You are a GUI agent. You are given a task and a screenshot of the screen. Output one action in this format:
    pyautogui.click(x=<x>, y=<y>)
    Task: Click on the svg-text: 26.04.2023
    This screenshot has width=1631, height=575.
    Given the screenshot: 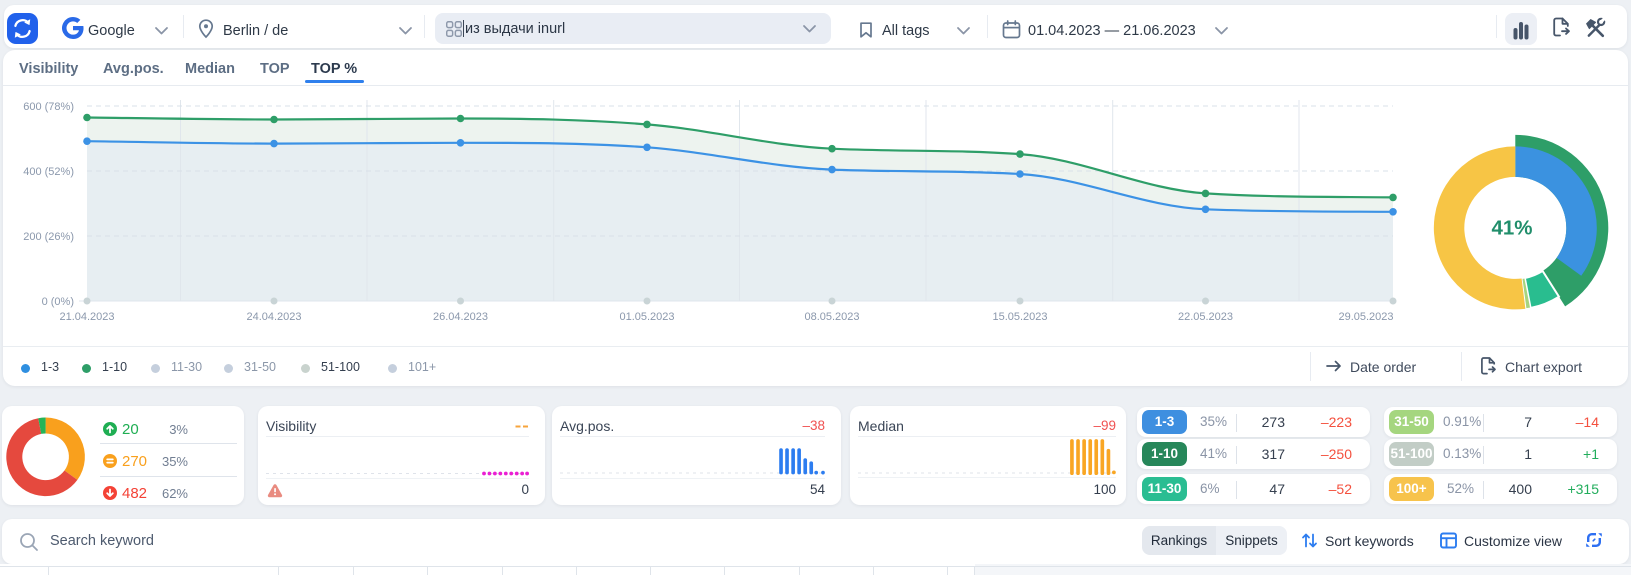 What is the action you would take?
    pyautogui.click(x=460, y=317)
    